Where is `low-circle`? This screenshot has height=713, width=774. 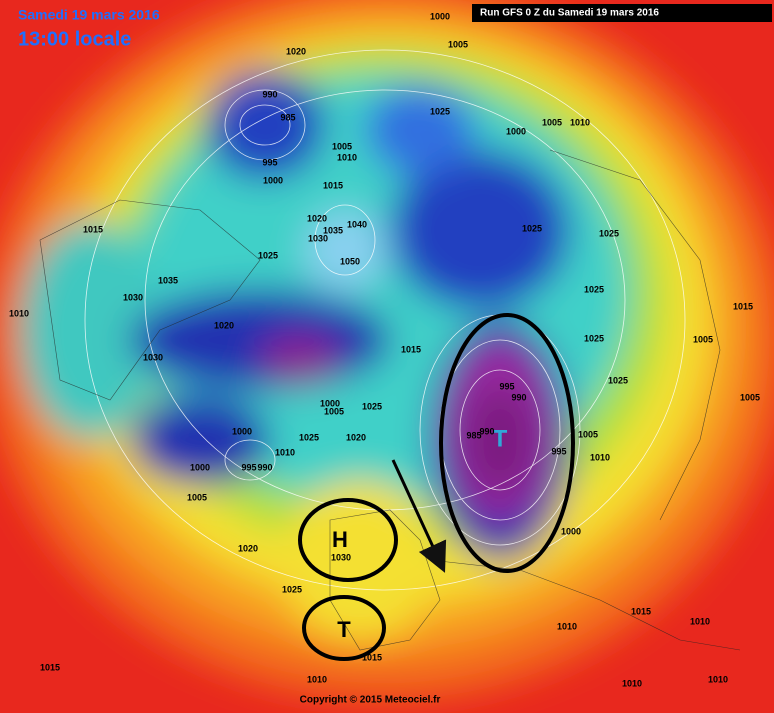 low-circle is located at coordinates (507, 443).